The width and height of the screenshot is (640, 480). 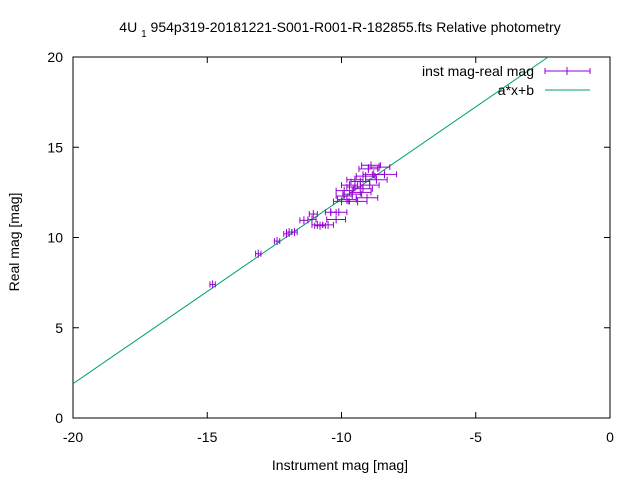 What do you see at coordinates (506, 80) in the screenshot?
I see `legend: inst mag-real mag a*x+b` at bounding box center [506, 80].